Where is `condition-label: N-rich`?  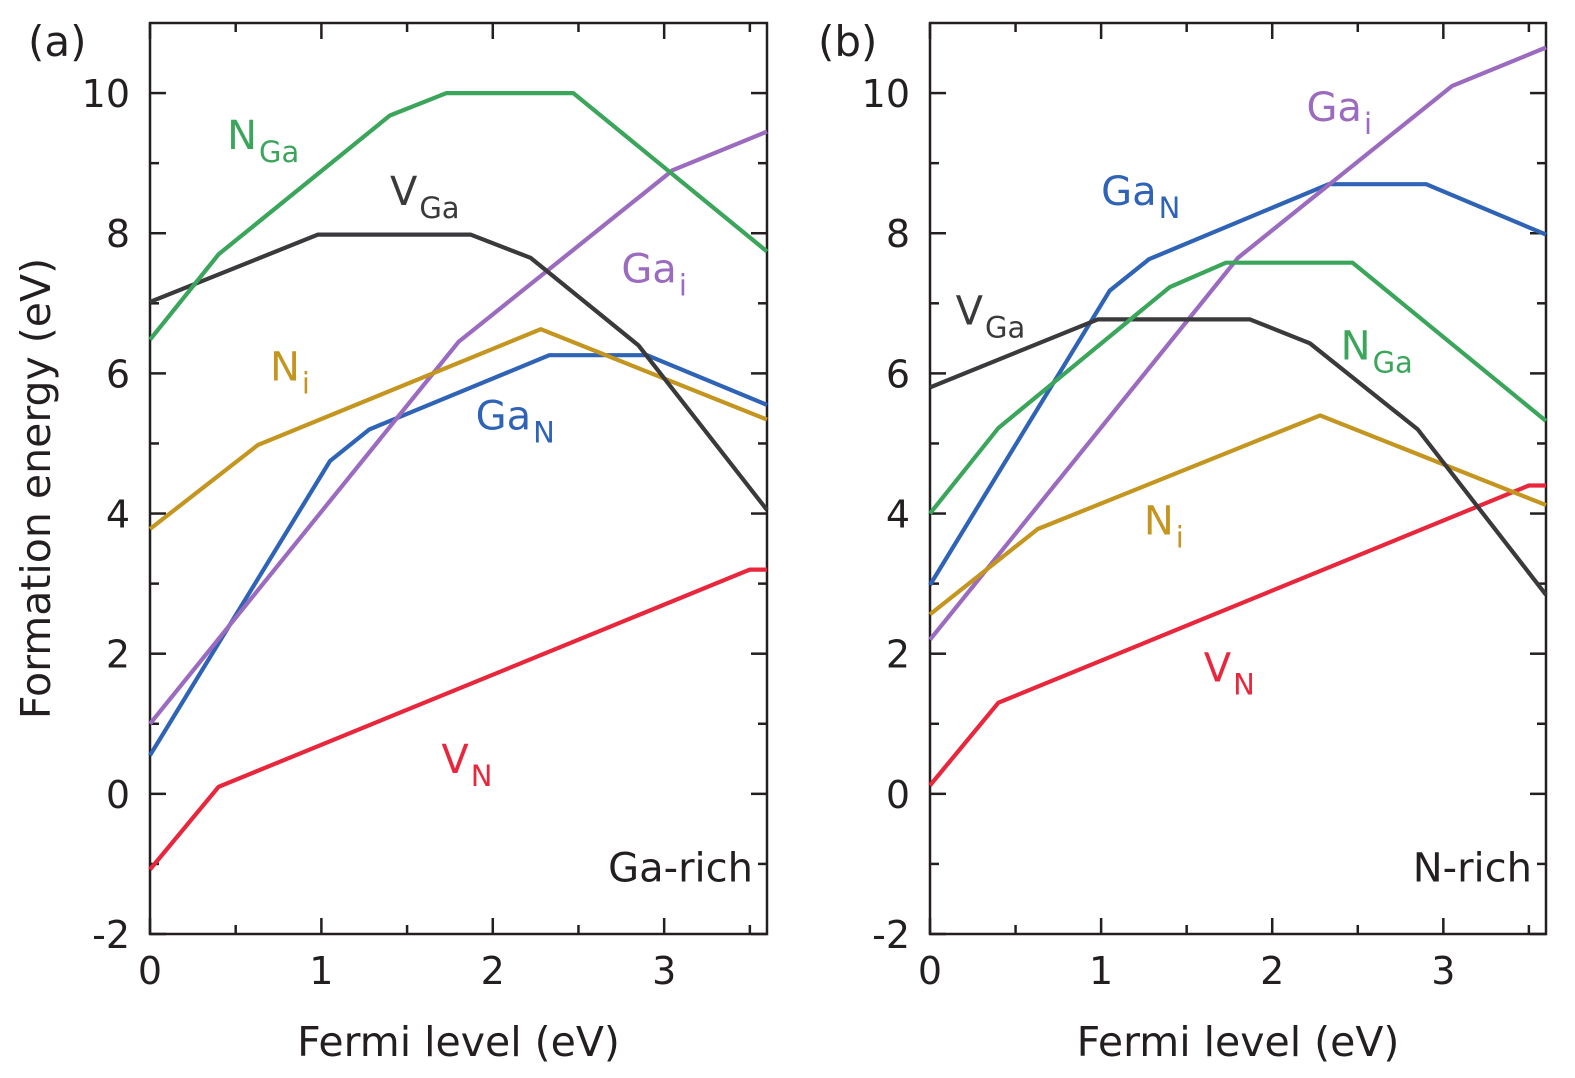
condition-label: N-rich is located at coordinates (1472, 868).